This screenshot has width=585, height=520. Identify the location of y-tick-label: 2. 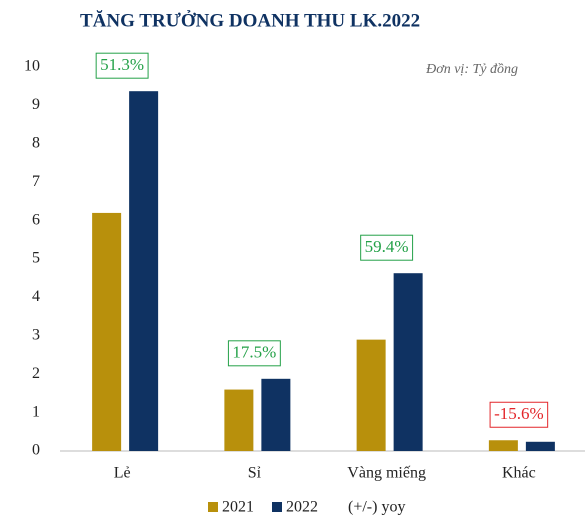
(36, 373).